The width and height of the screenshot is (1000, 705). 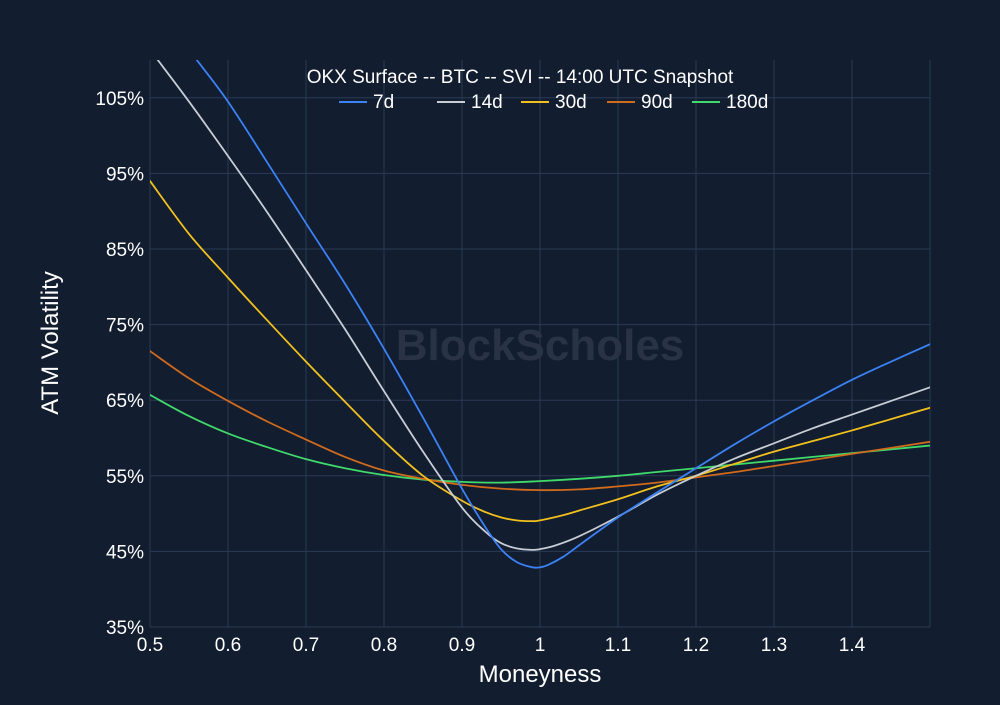 I want to click on legend-label: 90d, so click(x=657, y=102).